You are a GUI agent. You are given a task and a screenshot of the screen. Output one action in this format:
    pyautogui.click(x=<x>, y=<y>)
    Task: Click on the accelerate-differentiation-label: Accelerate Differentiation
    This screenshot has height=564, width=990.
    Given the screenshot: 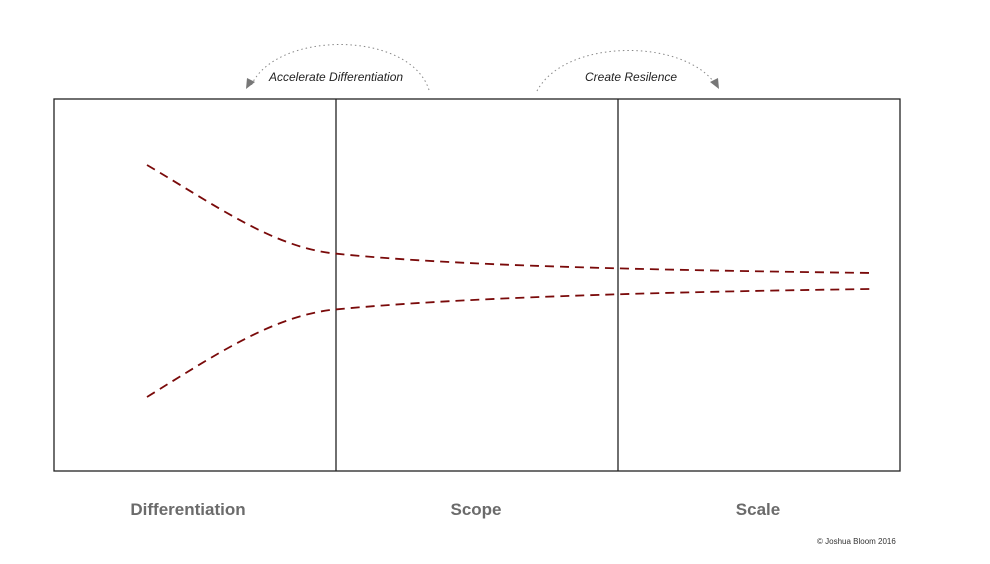 What is the action you would take?
    pyautogui.click(x=336, y=77)
    